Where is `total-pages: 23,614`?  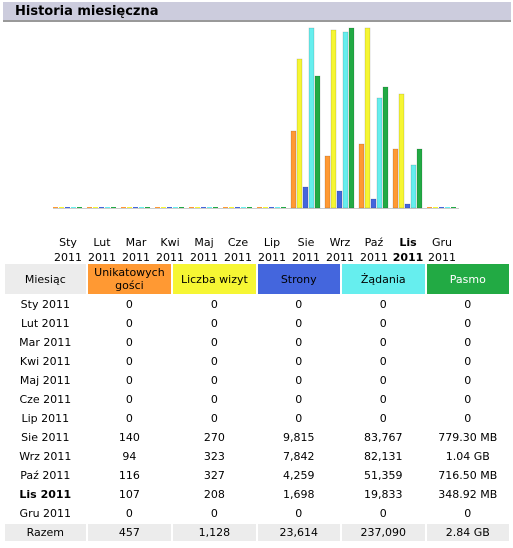
total-pages: 23,614 is located at coordinates (298, 532).